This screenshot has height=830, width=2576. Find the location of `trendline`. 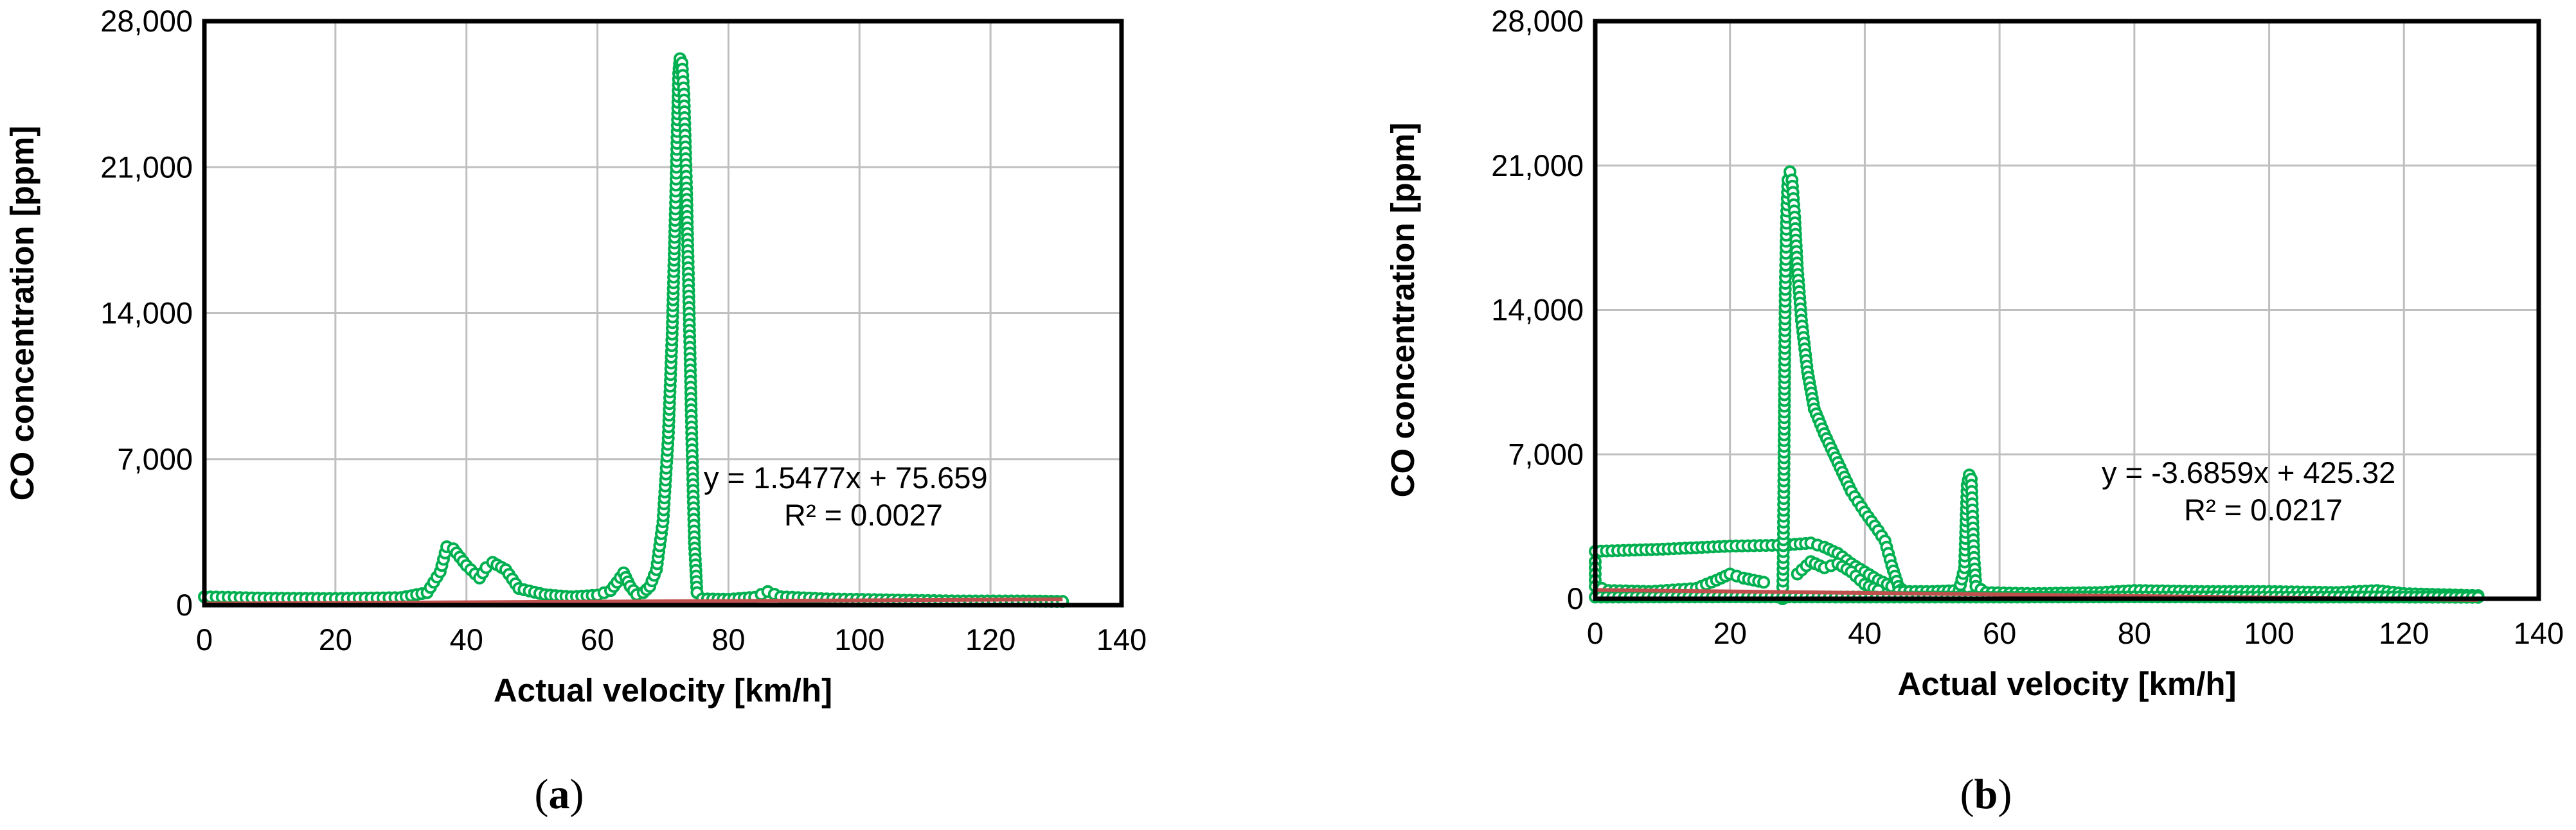

trendline is located at coordinates (633, 601).